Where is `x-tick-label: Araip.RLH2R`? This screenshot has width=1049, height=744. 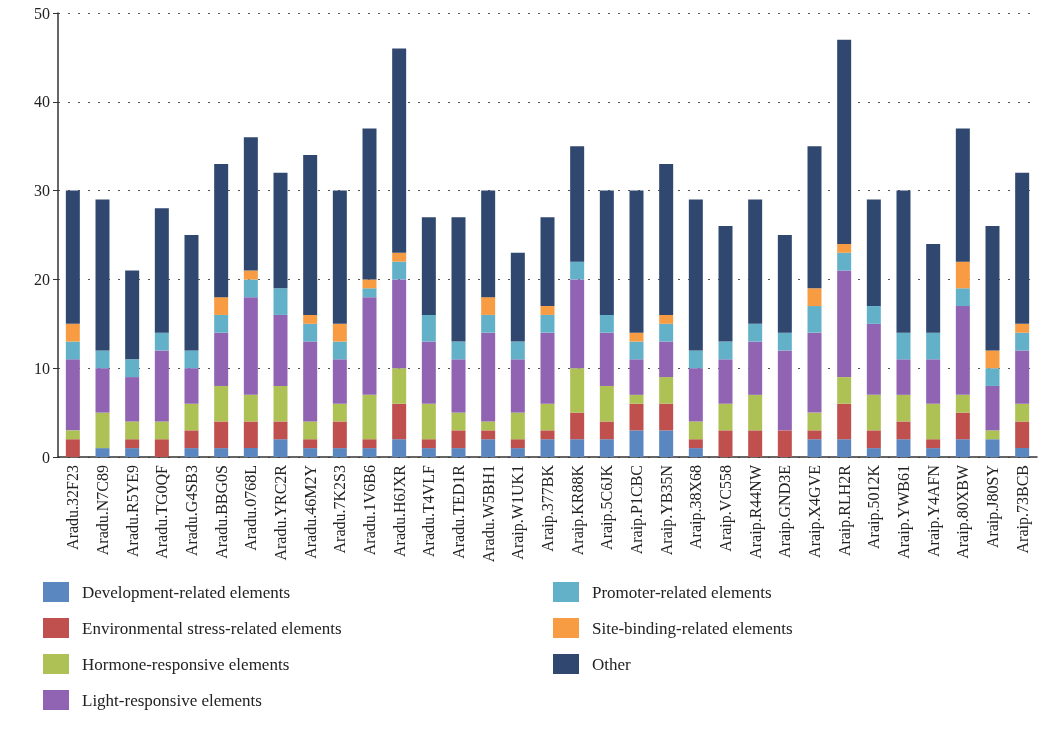 x-tick-label: Araip.RLH2R is located at coordinates (844, 510).